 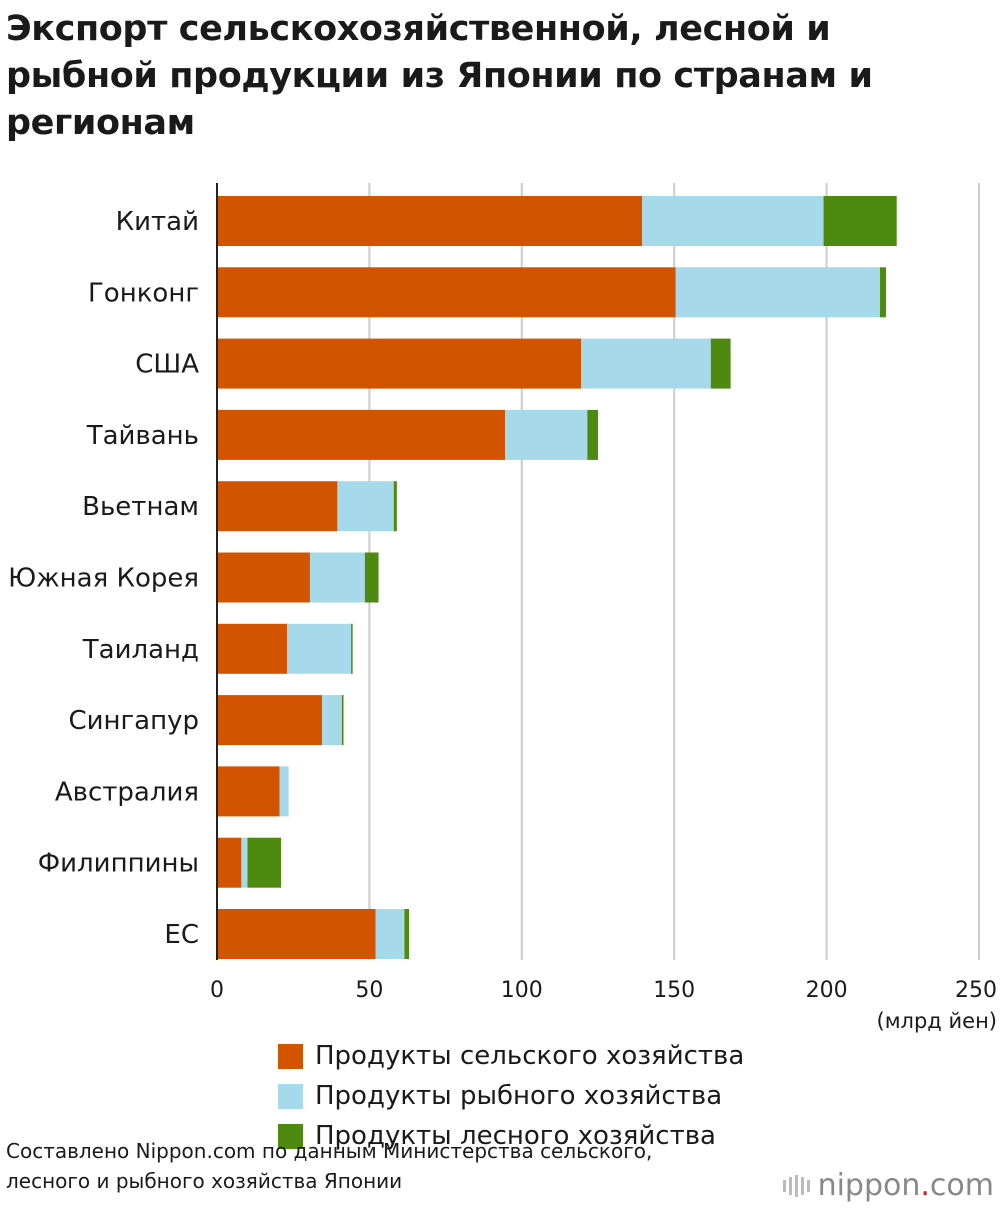 What do you see at coordinates (140, 507) in the screenshot?
I see `category-label: Вьетнам` at bounding box center [140, 507].